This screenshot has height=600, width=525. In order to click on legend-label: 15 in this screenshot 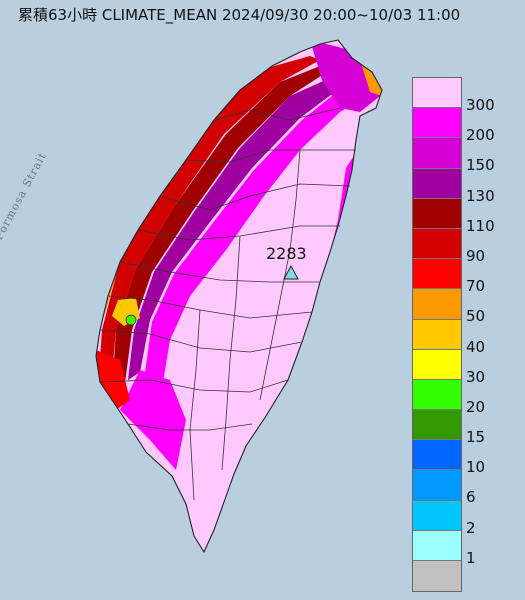, I will do `click(476, 437)`.